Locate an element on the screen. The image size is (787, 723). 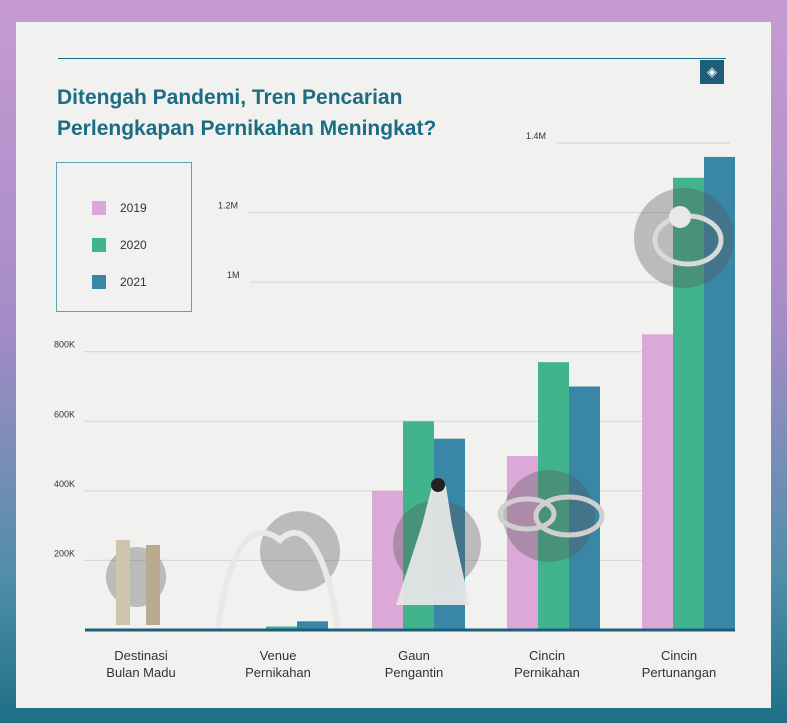
arch-icon is located at coordinates (278, 579).